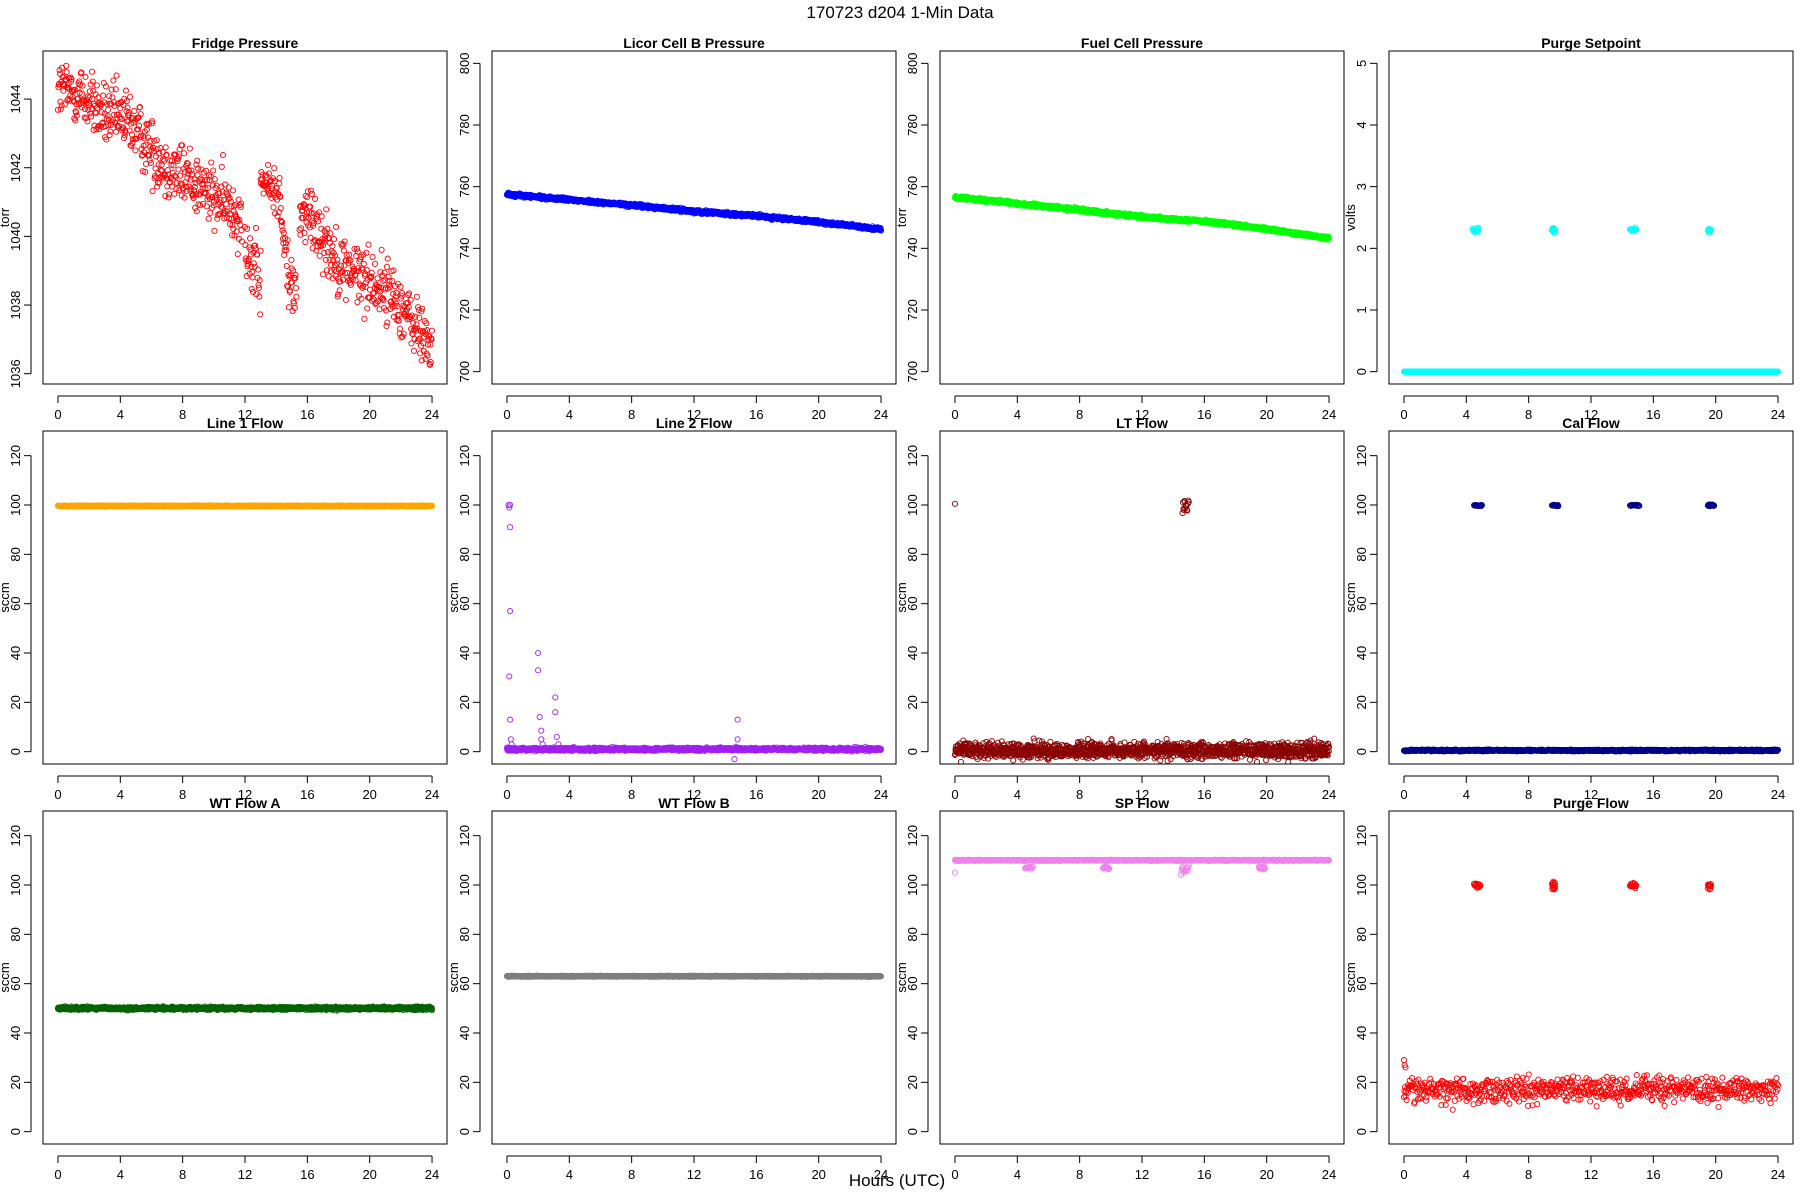  Describe the element at coordinates (15, 373) in the screenshot. I see `y-tick-label: 1036` at that location.